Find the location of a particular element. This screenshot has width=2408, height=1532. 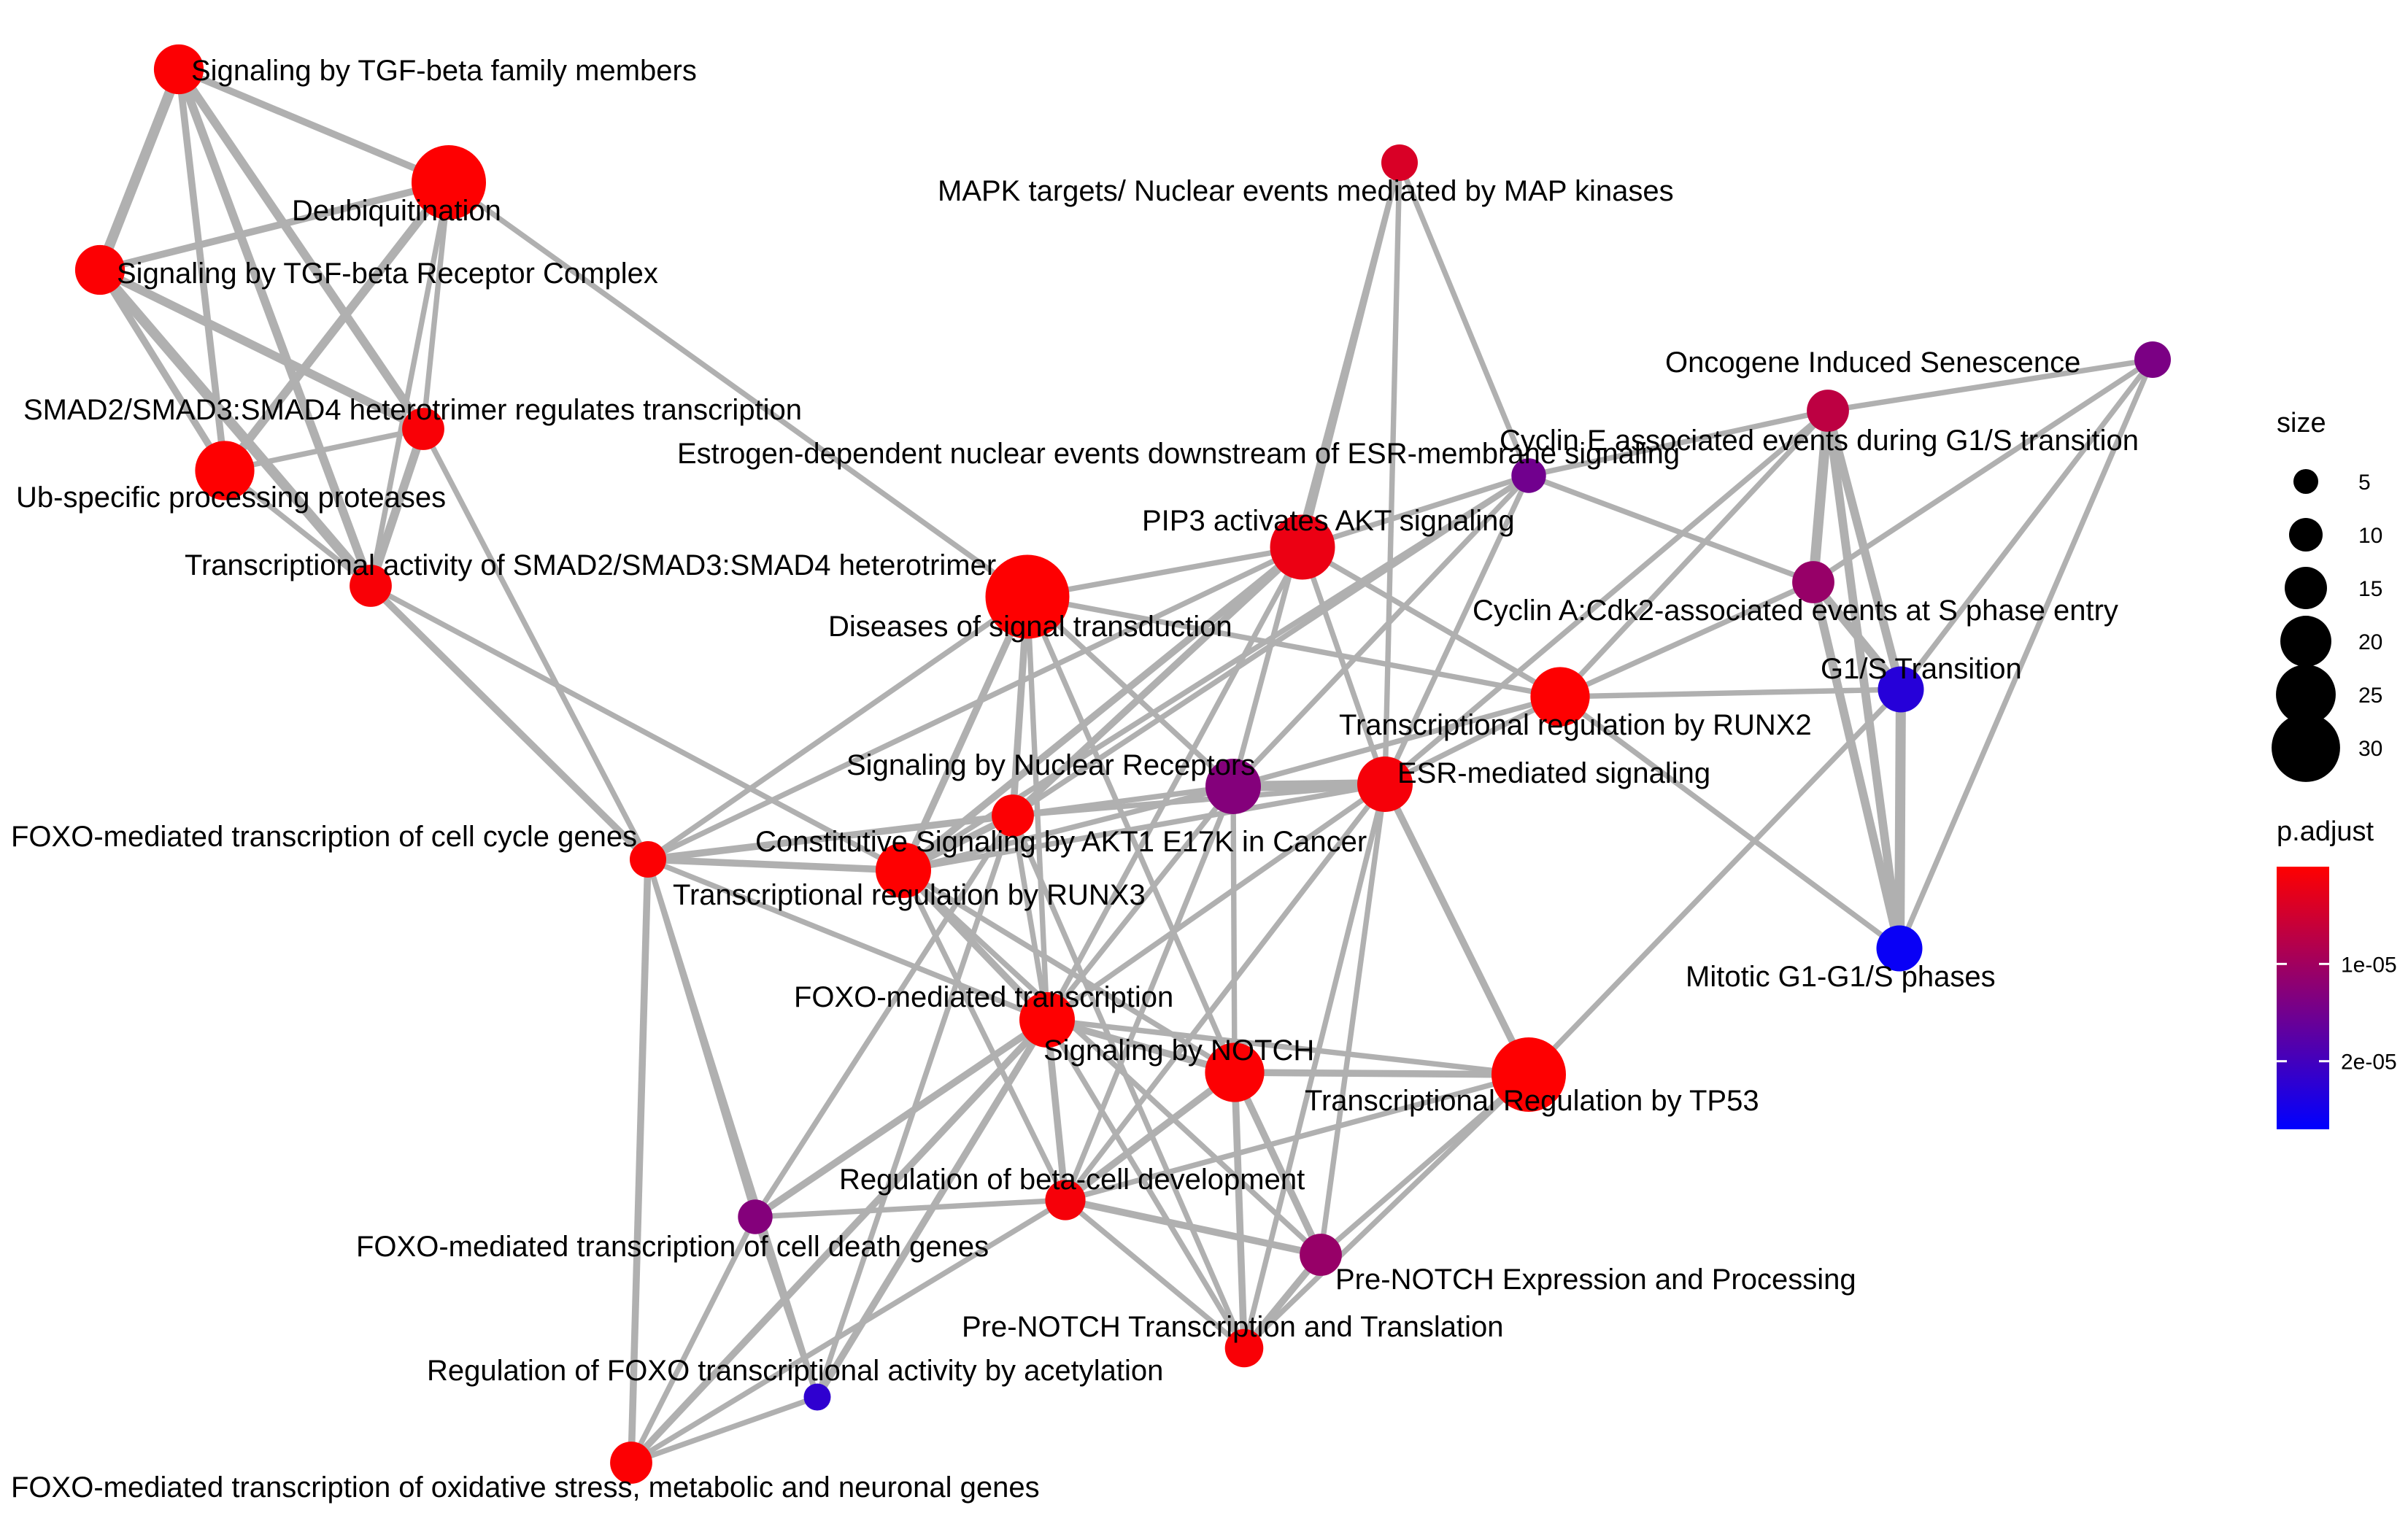

edge-usp-smad_activity is located at coordinates (298, 529).